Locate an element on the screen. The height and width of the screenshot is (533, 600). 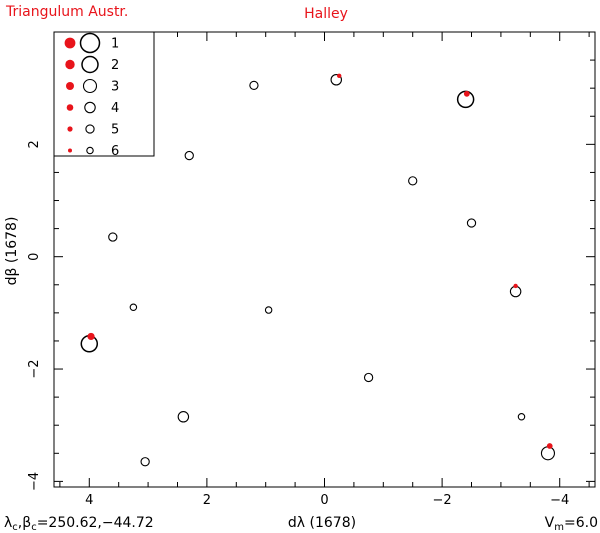
legend-box is located at coordinates (104, 94).